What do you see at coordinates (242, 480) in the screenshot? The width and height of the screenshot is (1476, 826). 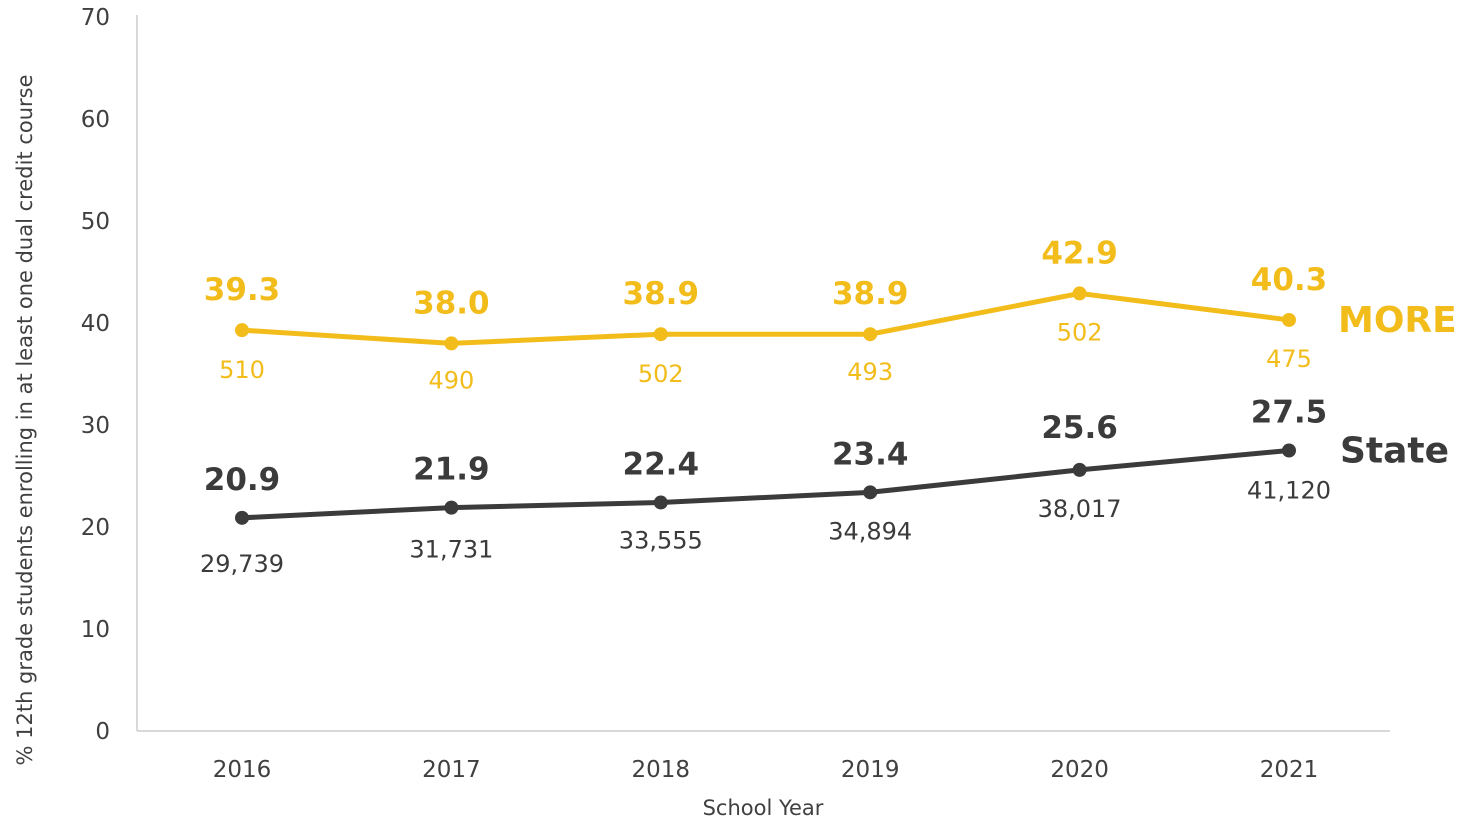 I see `data-value-label: 20.9` at bounding box center [242, 480].